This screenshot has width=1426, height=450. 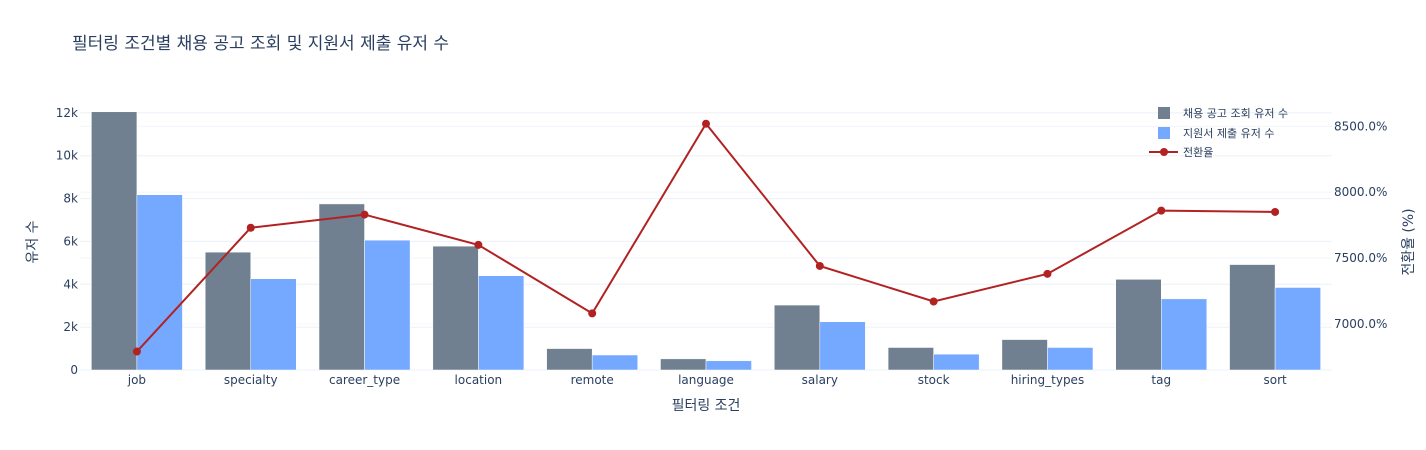 What do you see at coordinates (1184, 334) in the screenshot?
I see `bar-applications-tag` at bounding box center [1184, 334].